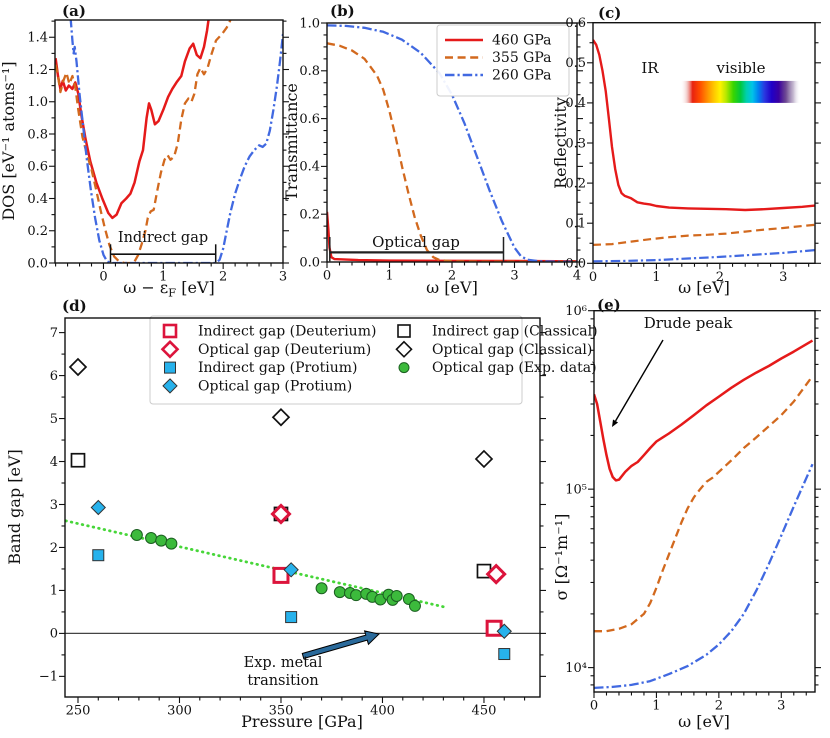 This screenshot has width=830, height=738. Describe the element at coordinates (416, 242) in the screenshot. I see `annotation-text: Optical gap` at that location.